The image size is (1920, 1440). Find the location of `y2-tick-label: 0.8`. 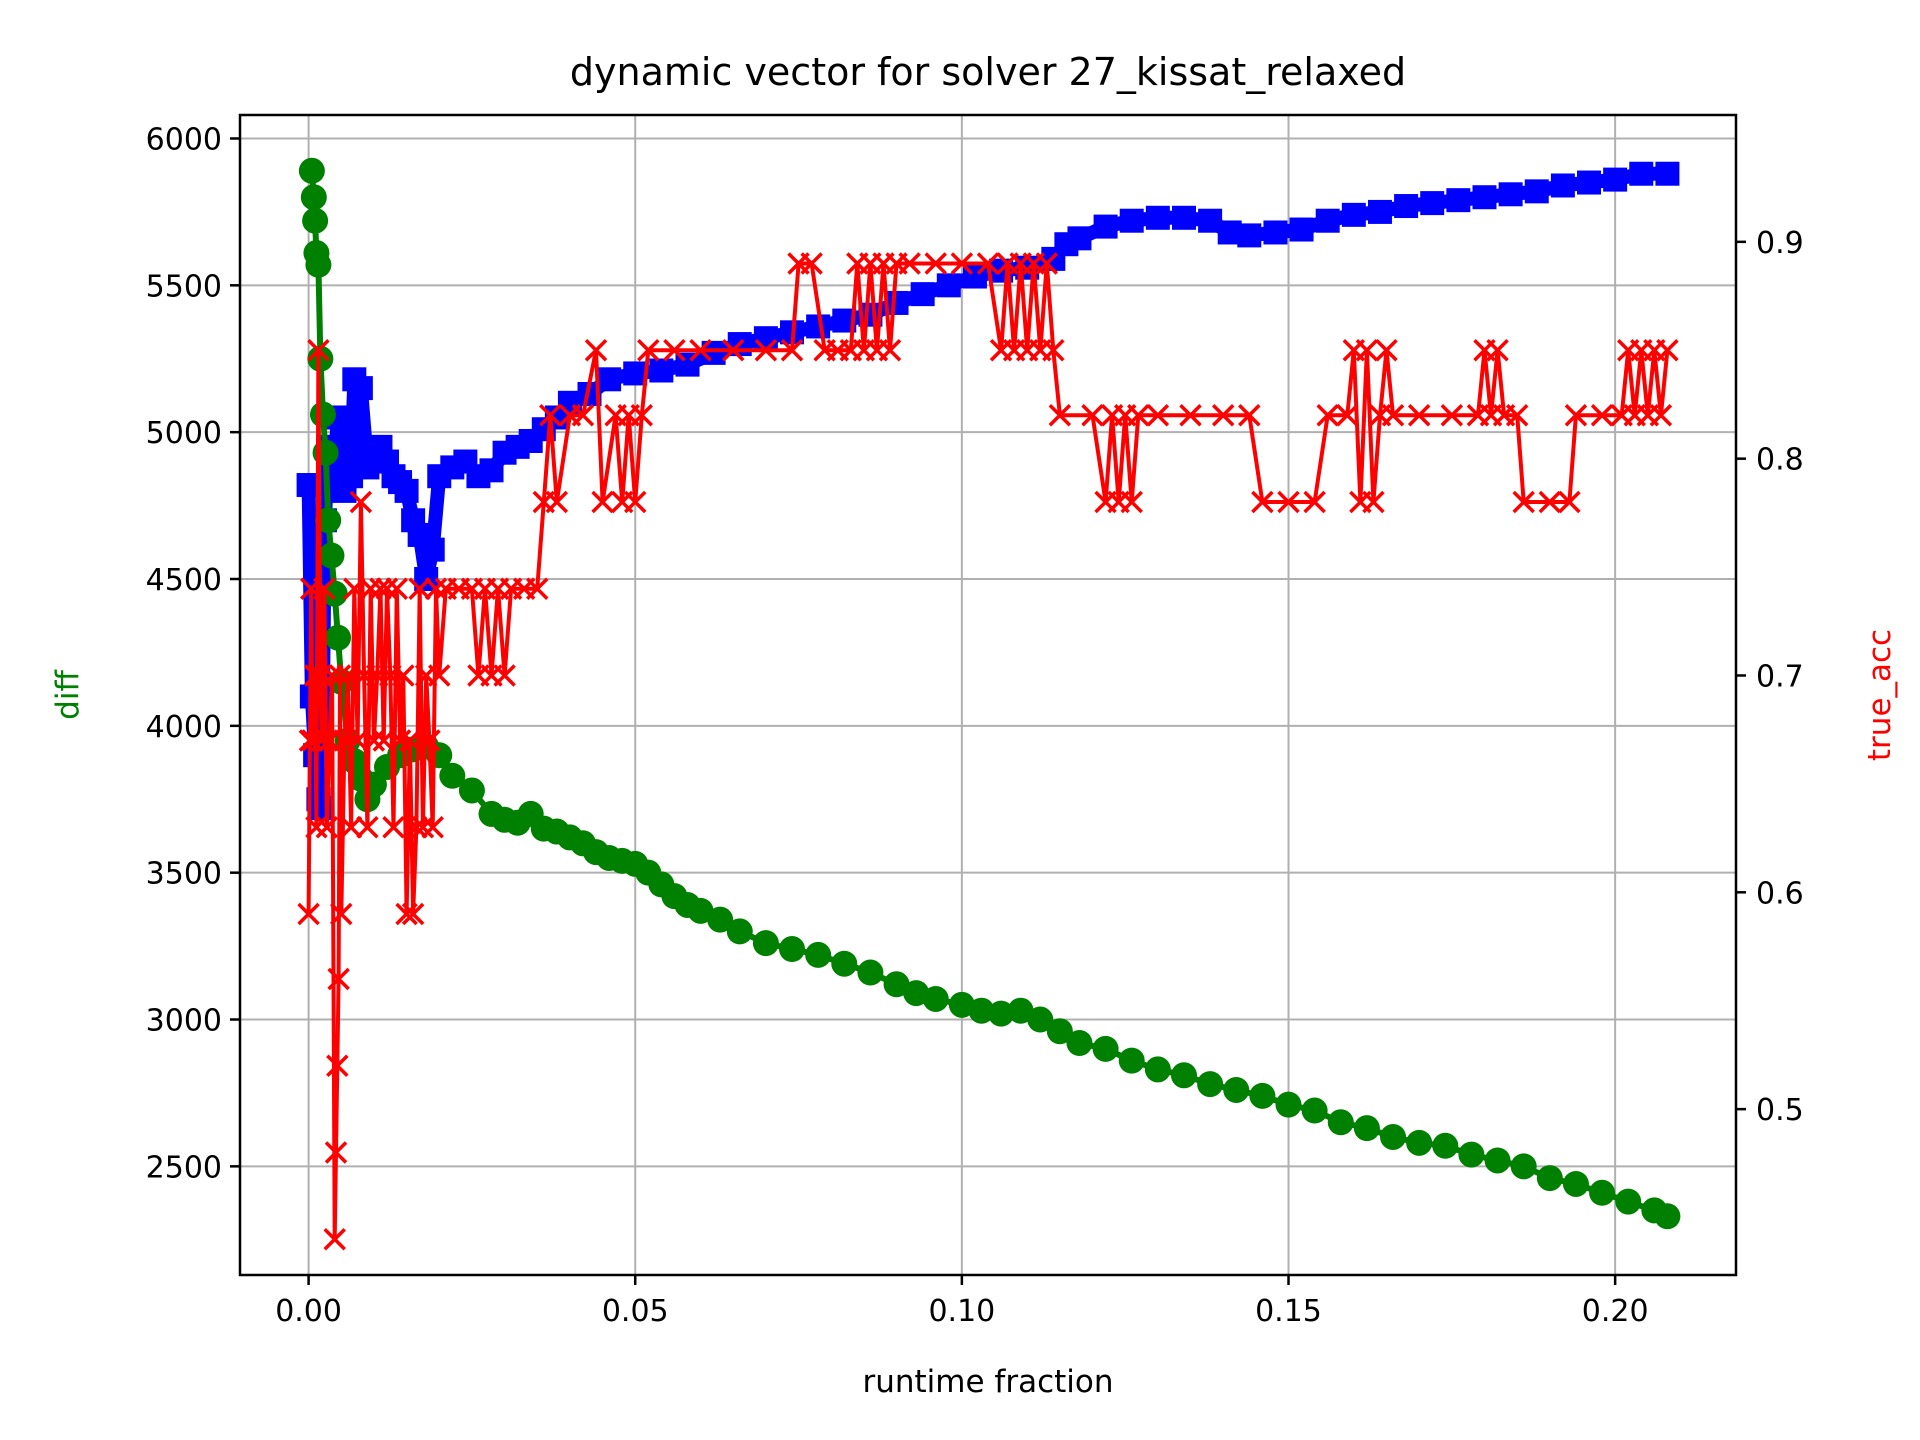

y2-tick-label: 0.8 is located at coordinates (1780, 460).